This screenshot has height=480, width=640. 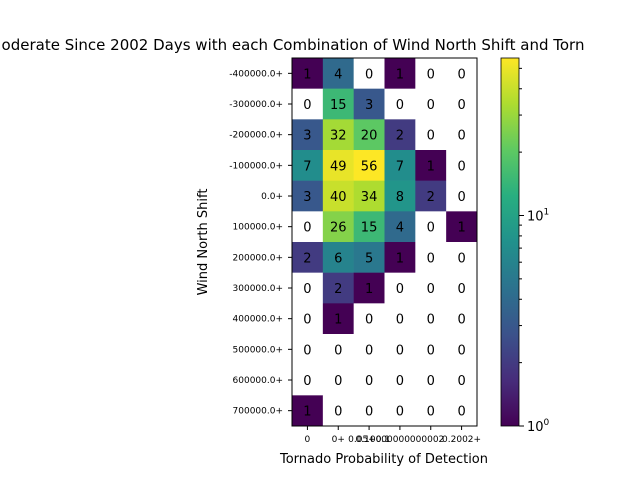 I want to click on cell-value-label: 5, so click(x=369, y=258).